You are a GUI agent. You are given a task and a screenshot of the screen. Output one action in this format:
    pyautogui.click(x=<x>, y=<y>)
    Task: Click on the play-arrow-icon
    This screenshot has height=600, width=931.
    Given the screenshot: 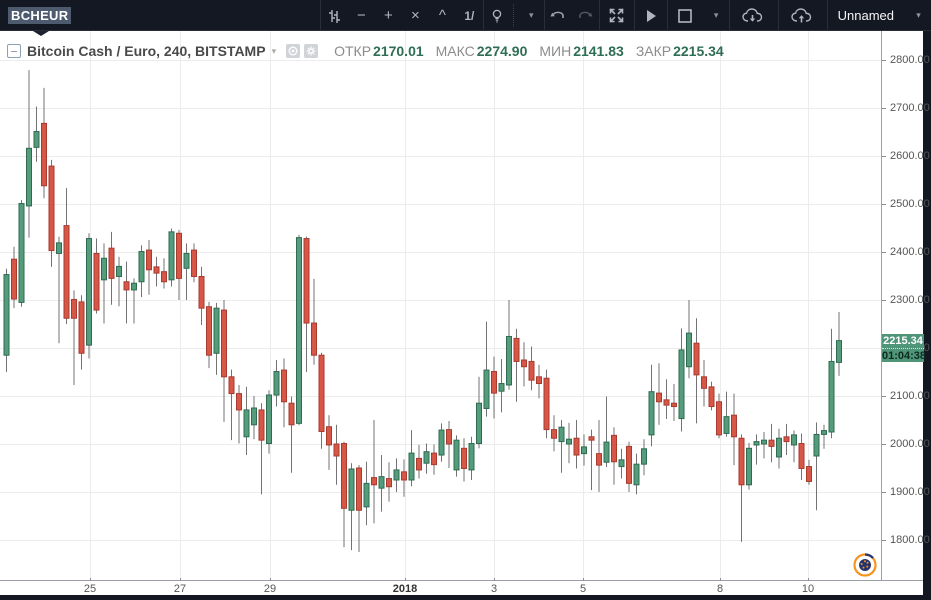 What is the action you would take?
    pyautogui.click(x=651, y=16)
    